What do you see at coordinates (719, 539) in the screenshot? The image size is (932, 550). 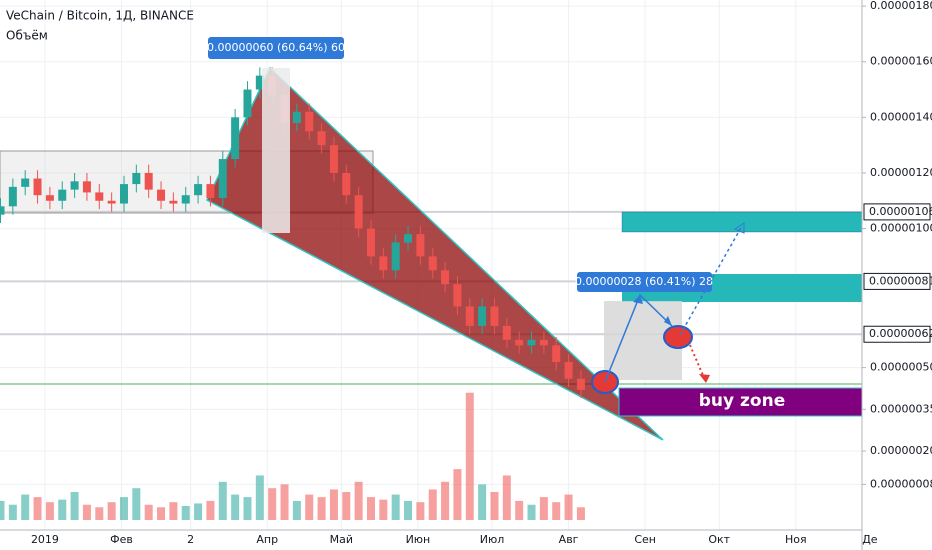 I see `x-tick-label: Окт` at bounding box center [719, 539].